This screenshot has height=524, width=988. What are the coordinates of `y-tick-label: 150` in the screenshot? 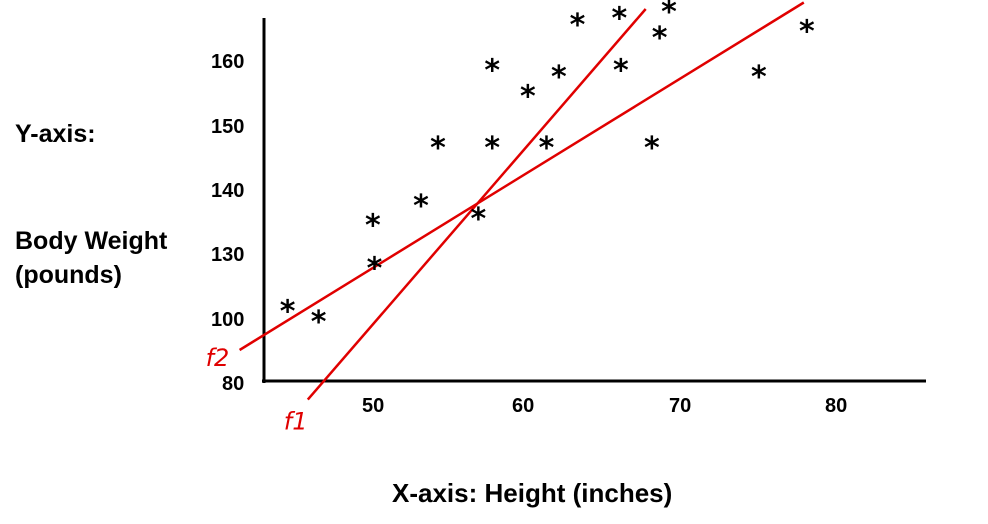 It's located at (227, 127).